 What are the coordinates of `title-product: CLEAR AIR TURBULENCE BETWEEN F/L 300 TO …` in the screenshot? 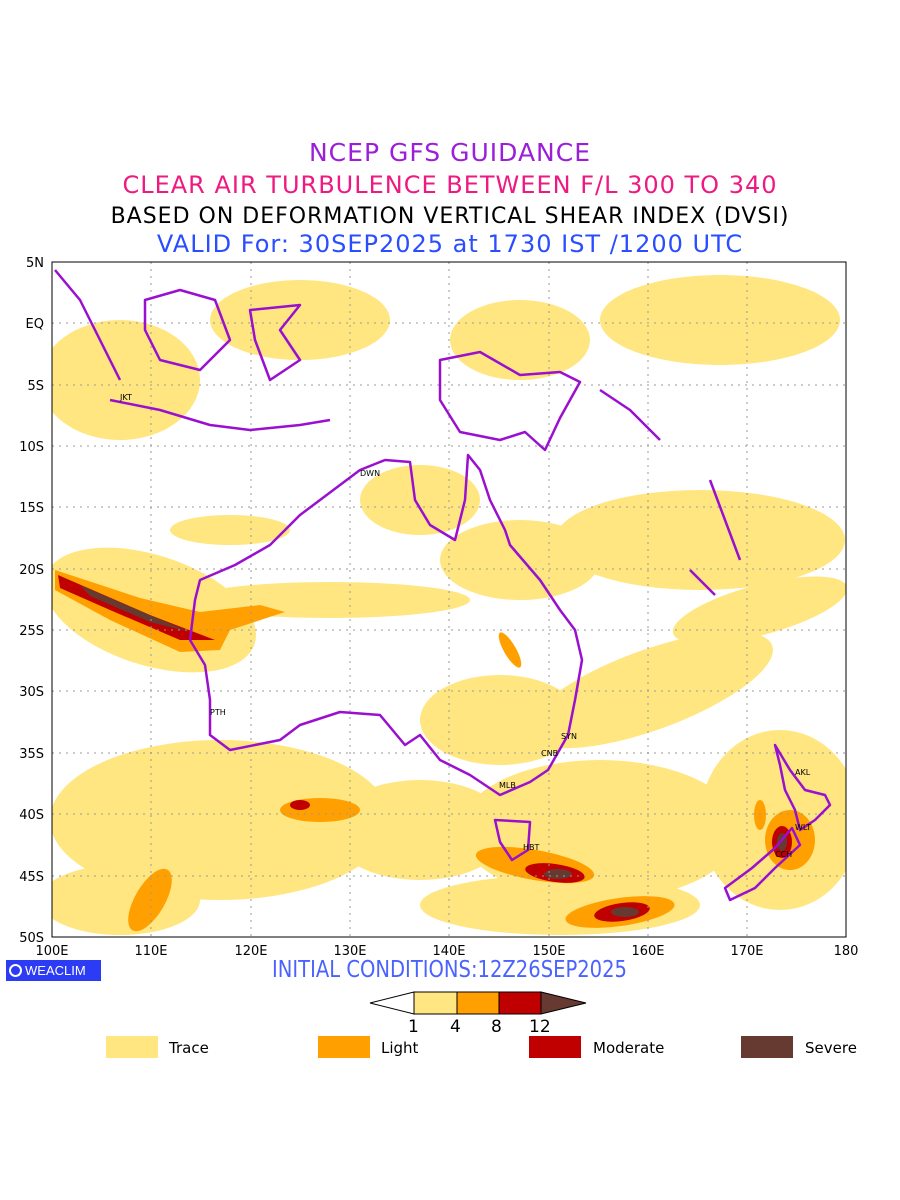 It's located at (450, 185).